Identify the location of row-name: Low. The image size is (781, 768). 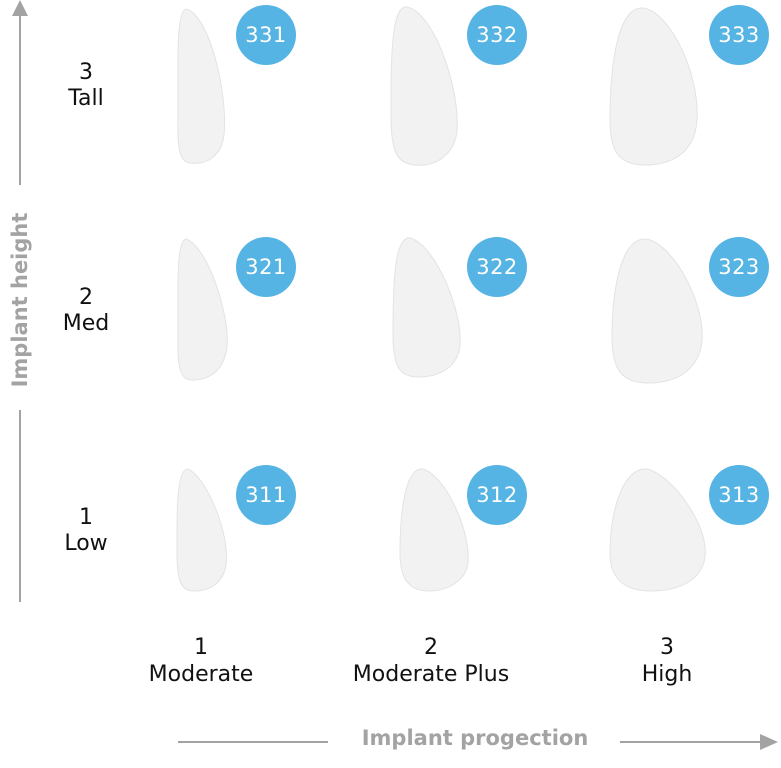
(86, 543).